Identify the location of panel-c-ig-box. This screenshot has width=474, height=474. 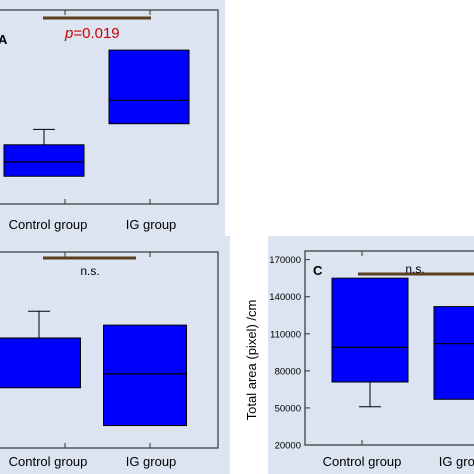
(453, 353).